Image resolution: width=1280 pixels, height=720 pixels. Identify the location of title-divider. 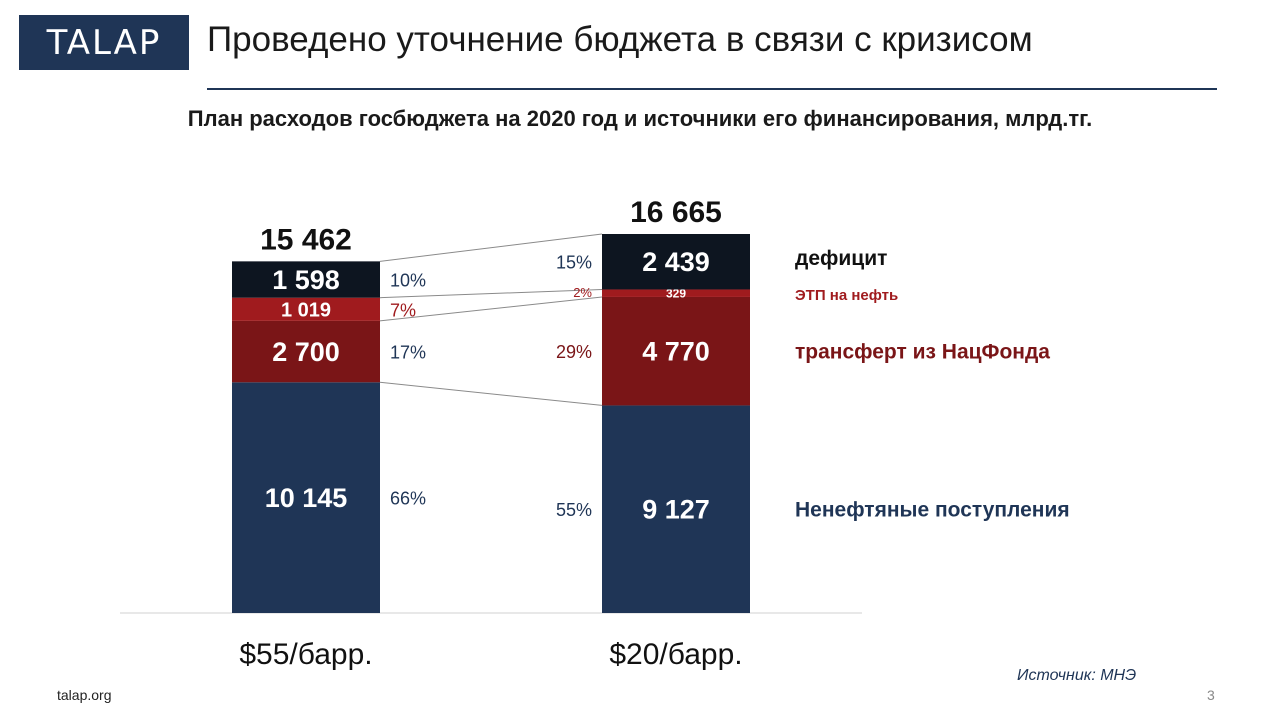
(712, 89).